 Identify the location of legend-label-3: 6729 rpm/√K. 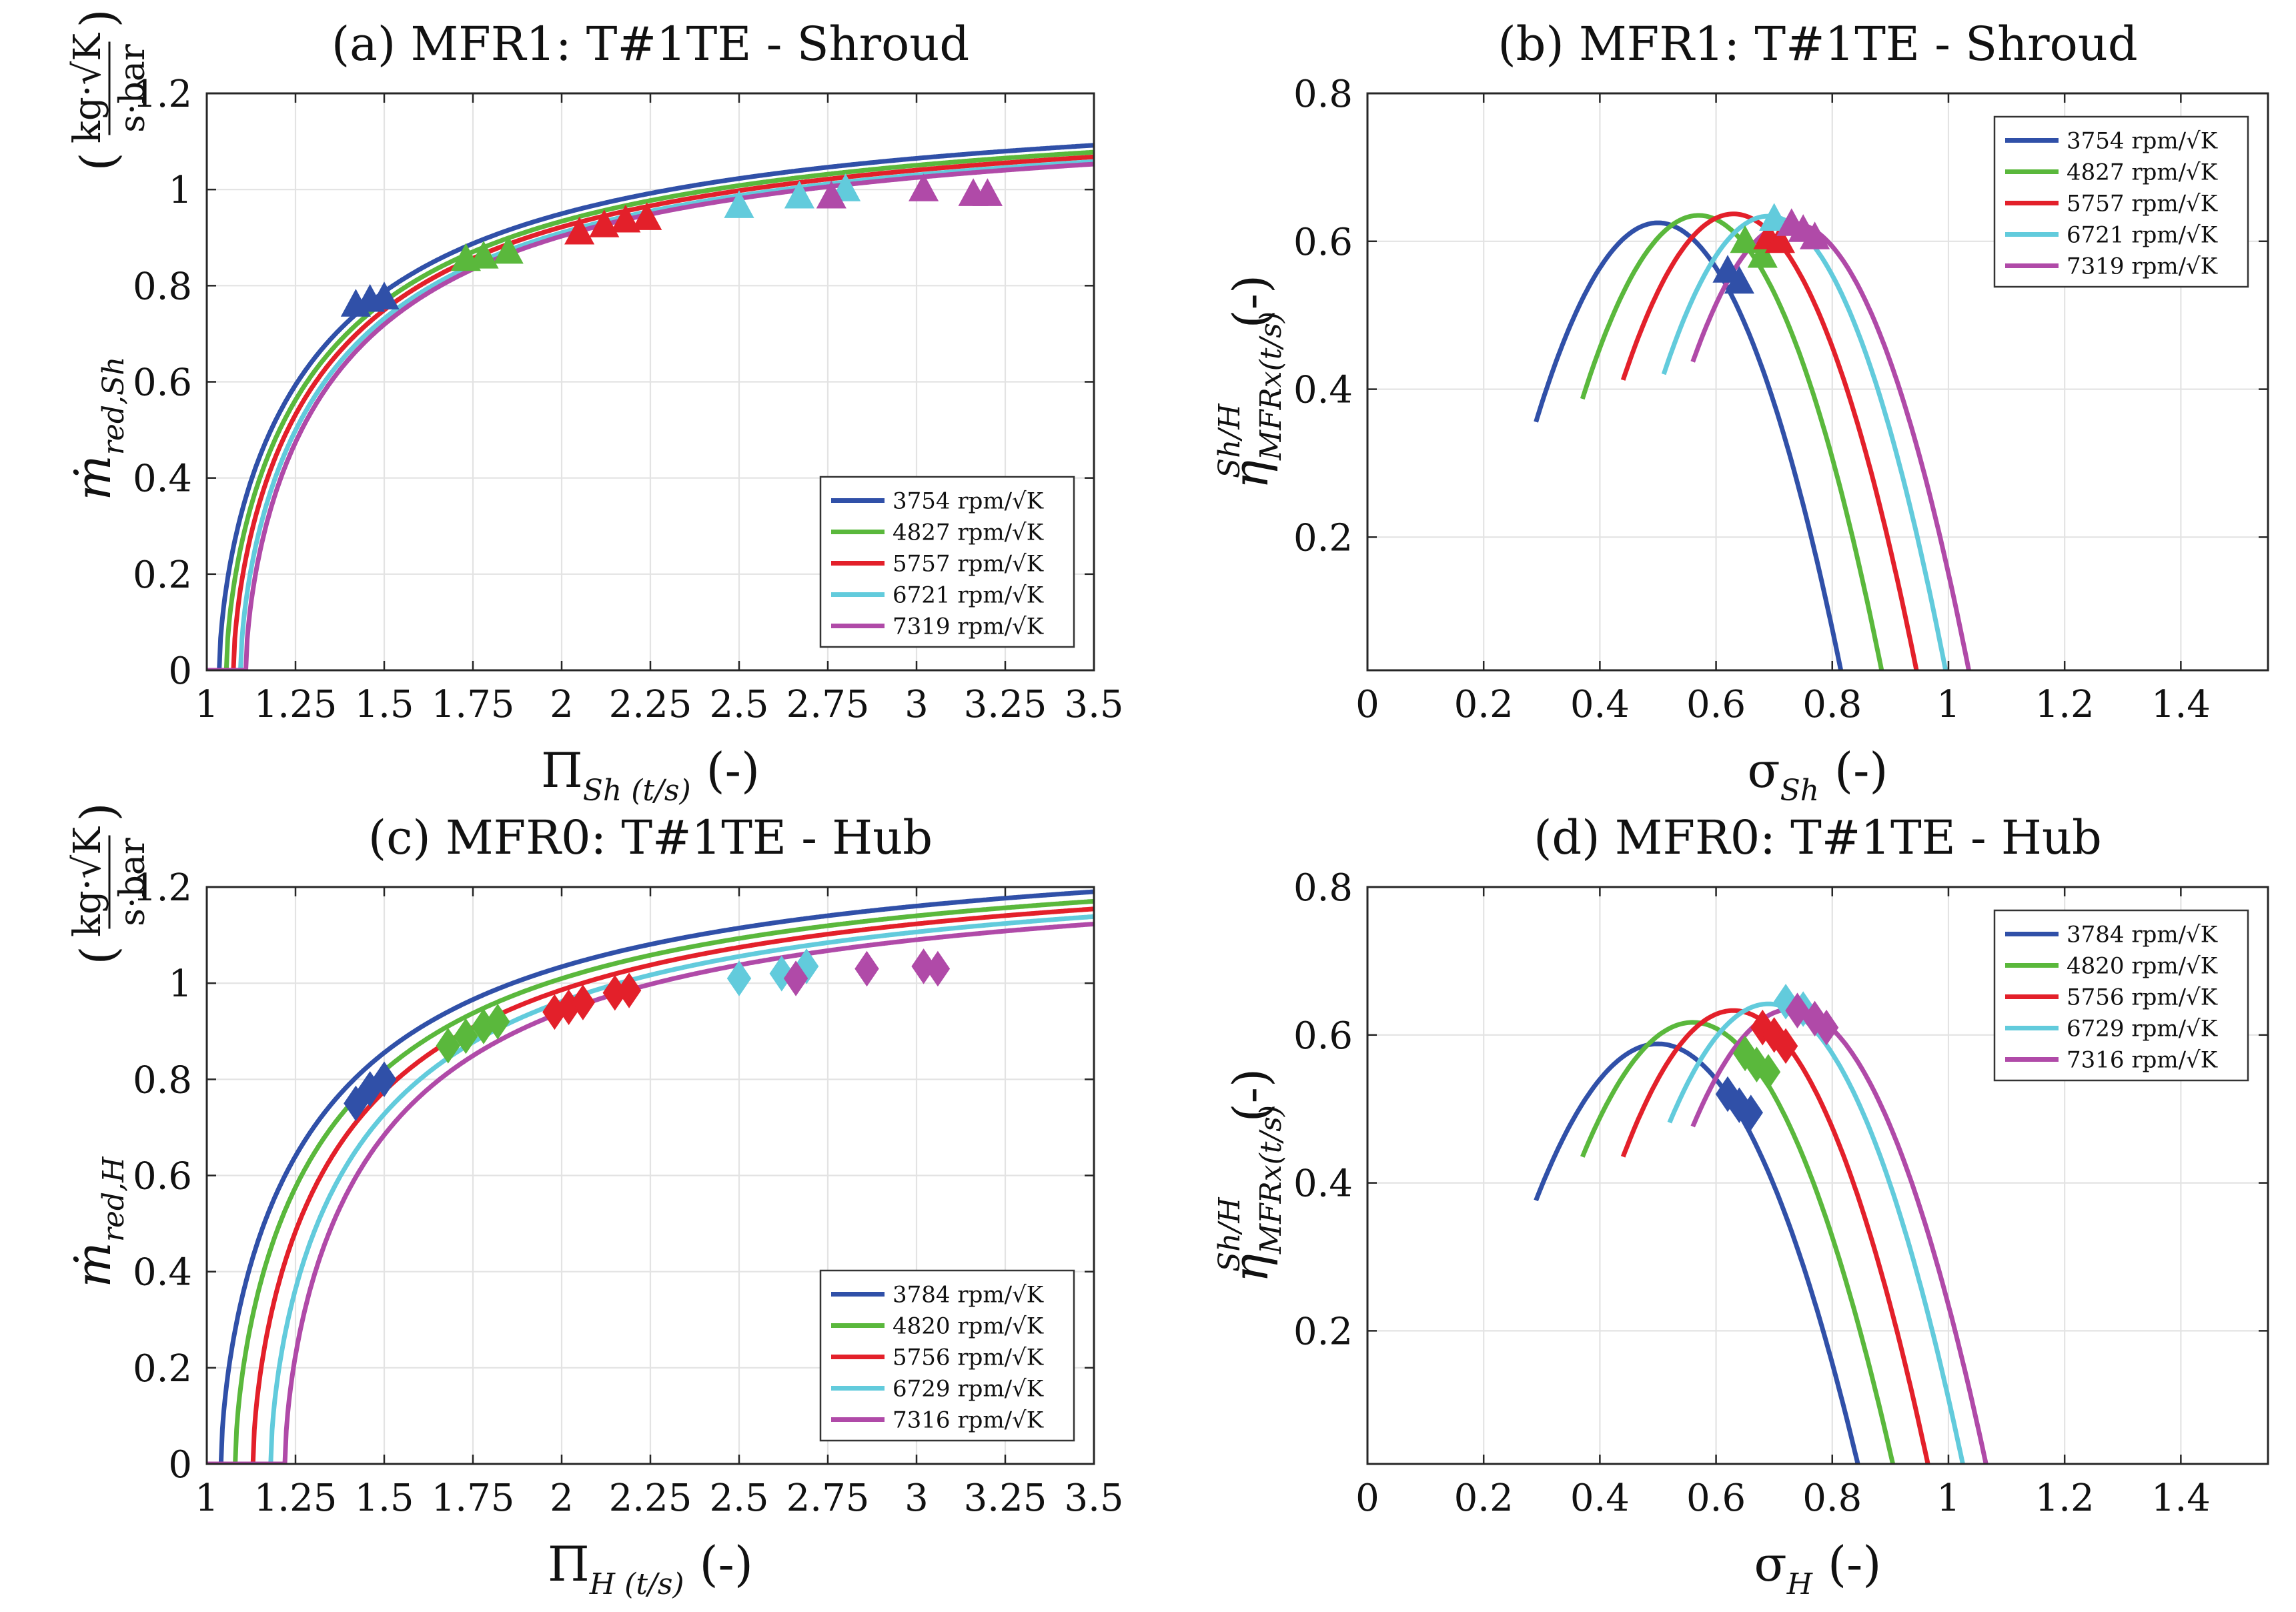
(968, 1389).